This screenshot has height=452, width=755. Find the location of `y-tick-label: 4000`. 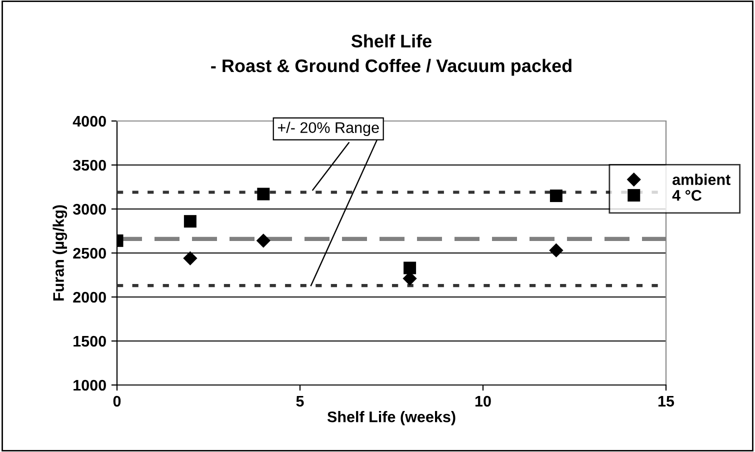

y-tick-label: 4000 is located at coordinates (89, 121).